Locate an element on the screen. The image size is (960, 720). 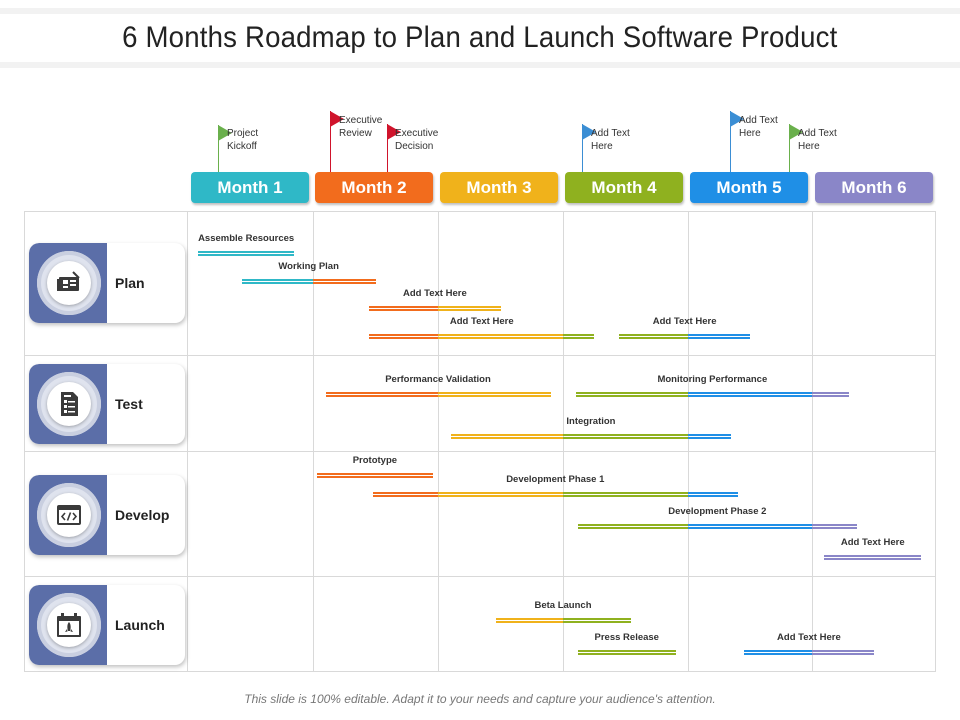
month-header-6: Month 6 is located at coordinates (874, 187).